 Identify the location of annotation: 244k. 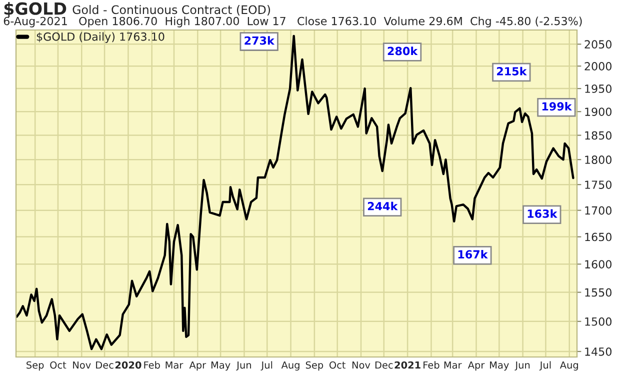
(383, 206).